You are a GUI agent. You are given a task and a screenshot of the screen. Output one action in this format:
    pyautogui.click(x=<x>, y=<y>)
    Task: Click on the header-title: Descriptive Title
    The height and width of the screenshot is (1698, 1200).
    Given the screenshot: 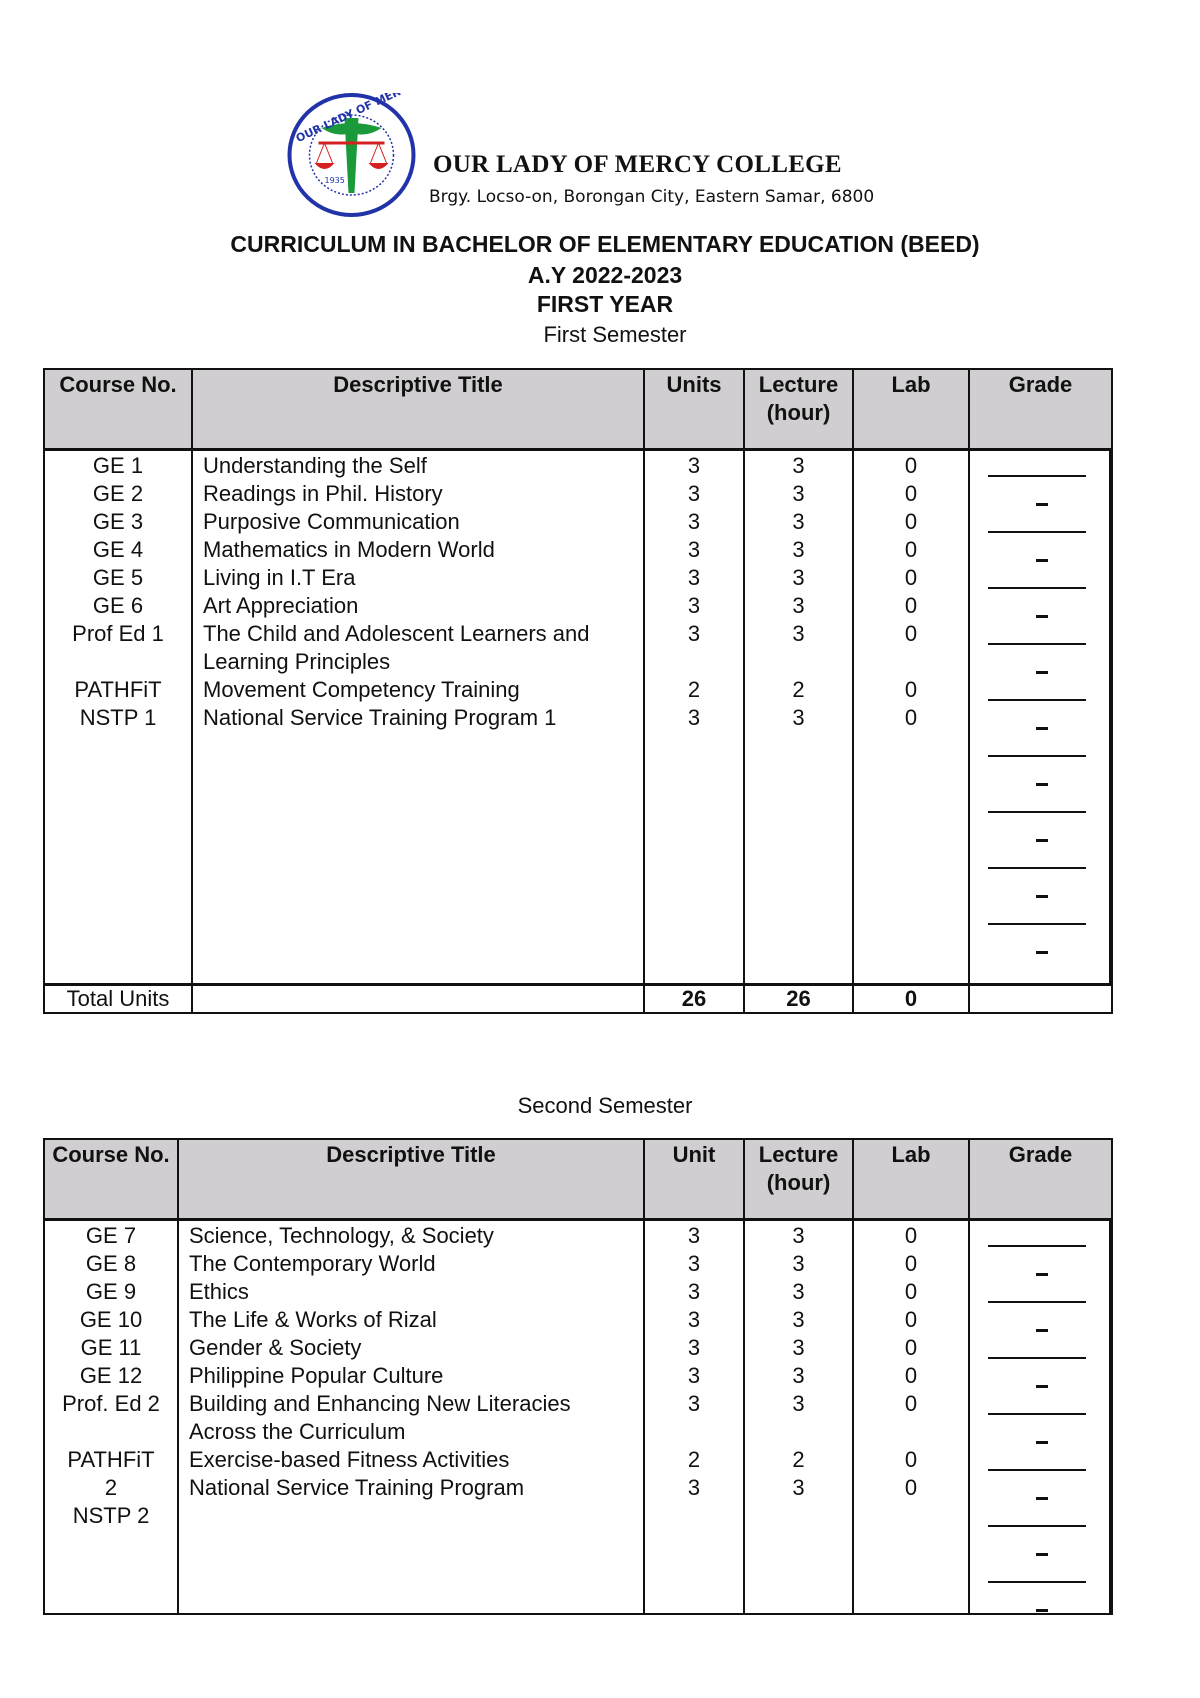 What is the action you would take?
    pyautogui.click(x=419, y=409)
    